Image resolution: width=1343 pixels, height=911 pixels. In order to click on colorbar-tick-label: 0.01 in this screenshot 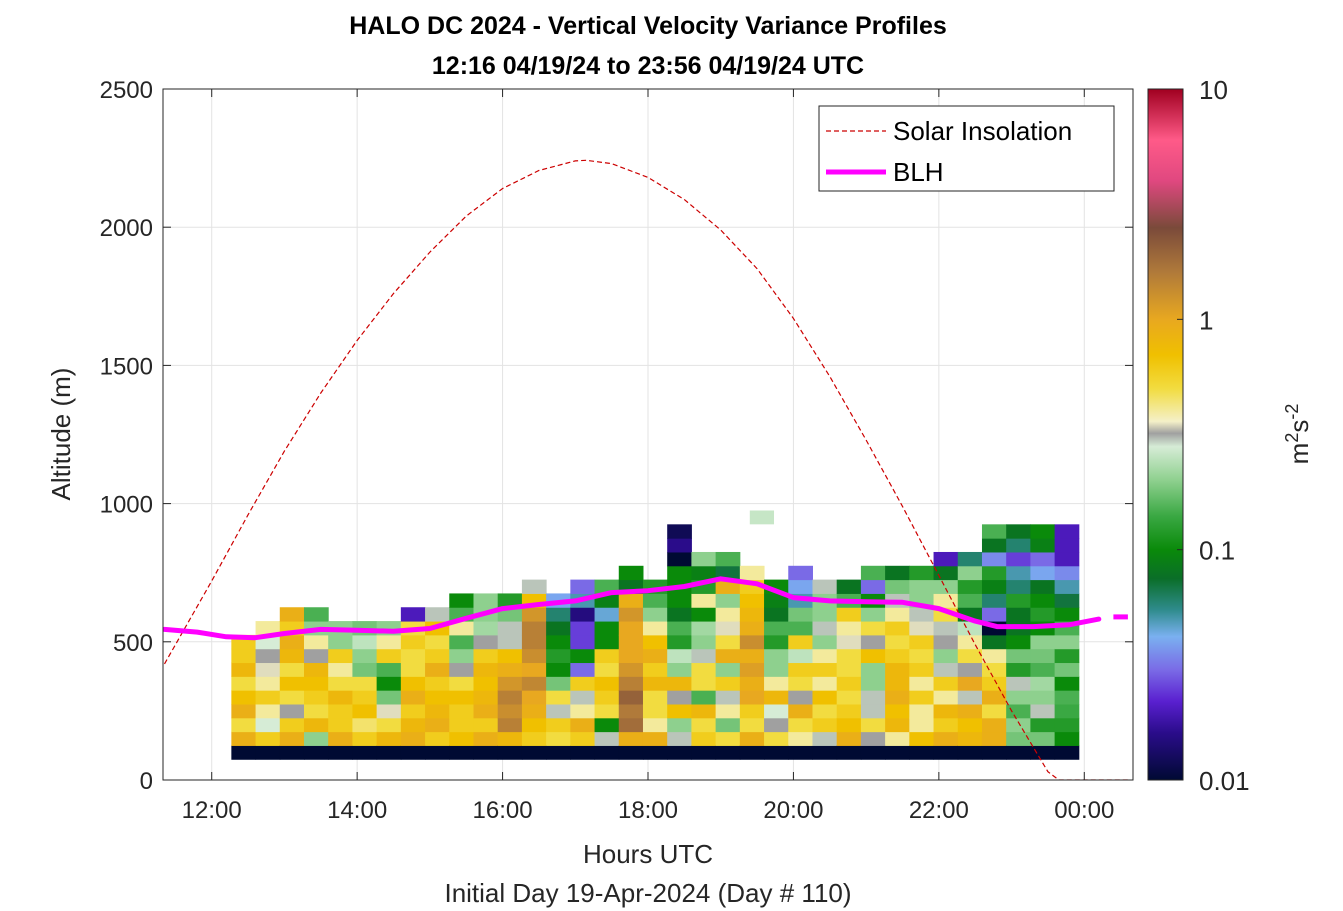, I will do `click(1224, 781)`.